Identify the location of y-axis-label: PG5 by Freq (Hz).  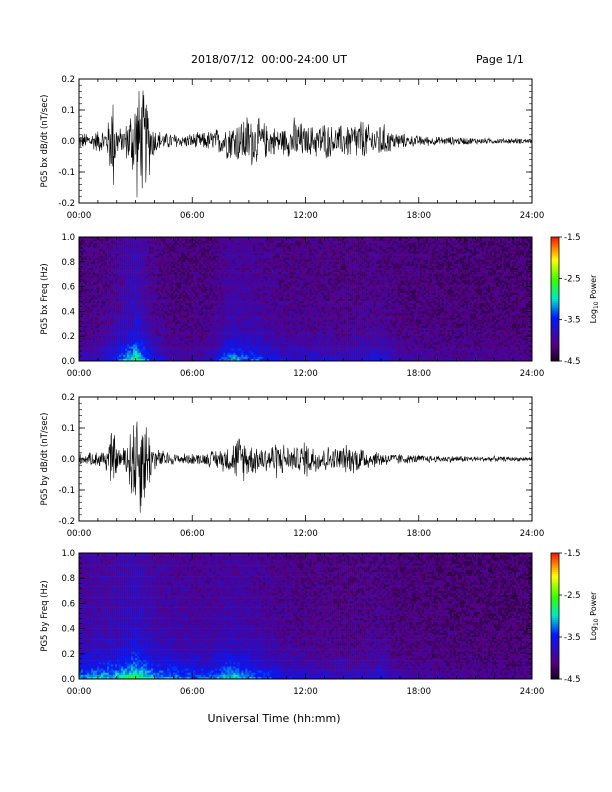
(45, 615).